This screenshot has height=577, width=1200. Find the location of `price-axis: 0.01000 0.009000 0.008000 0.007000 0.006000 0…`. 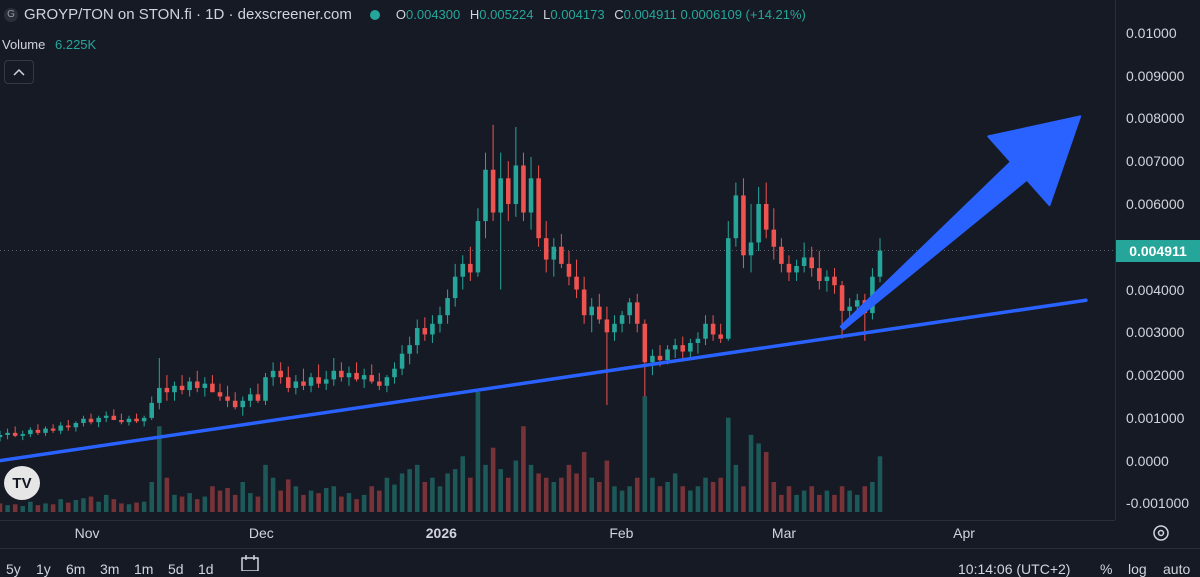

price-axis: 0.01000 0.009000 0.008000 0.007000 0.006000 0… is located at coordinates (1157, 260).